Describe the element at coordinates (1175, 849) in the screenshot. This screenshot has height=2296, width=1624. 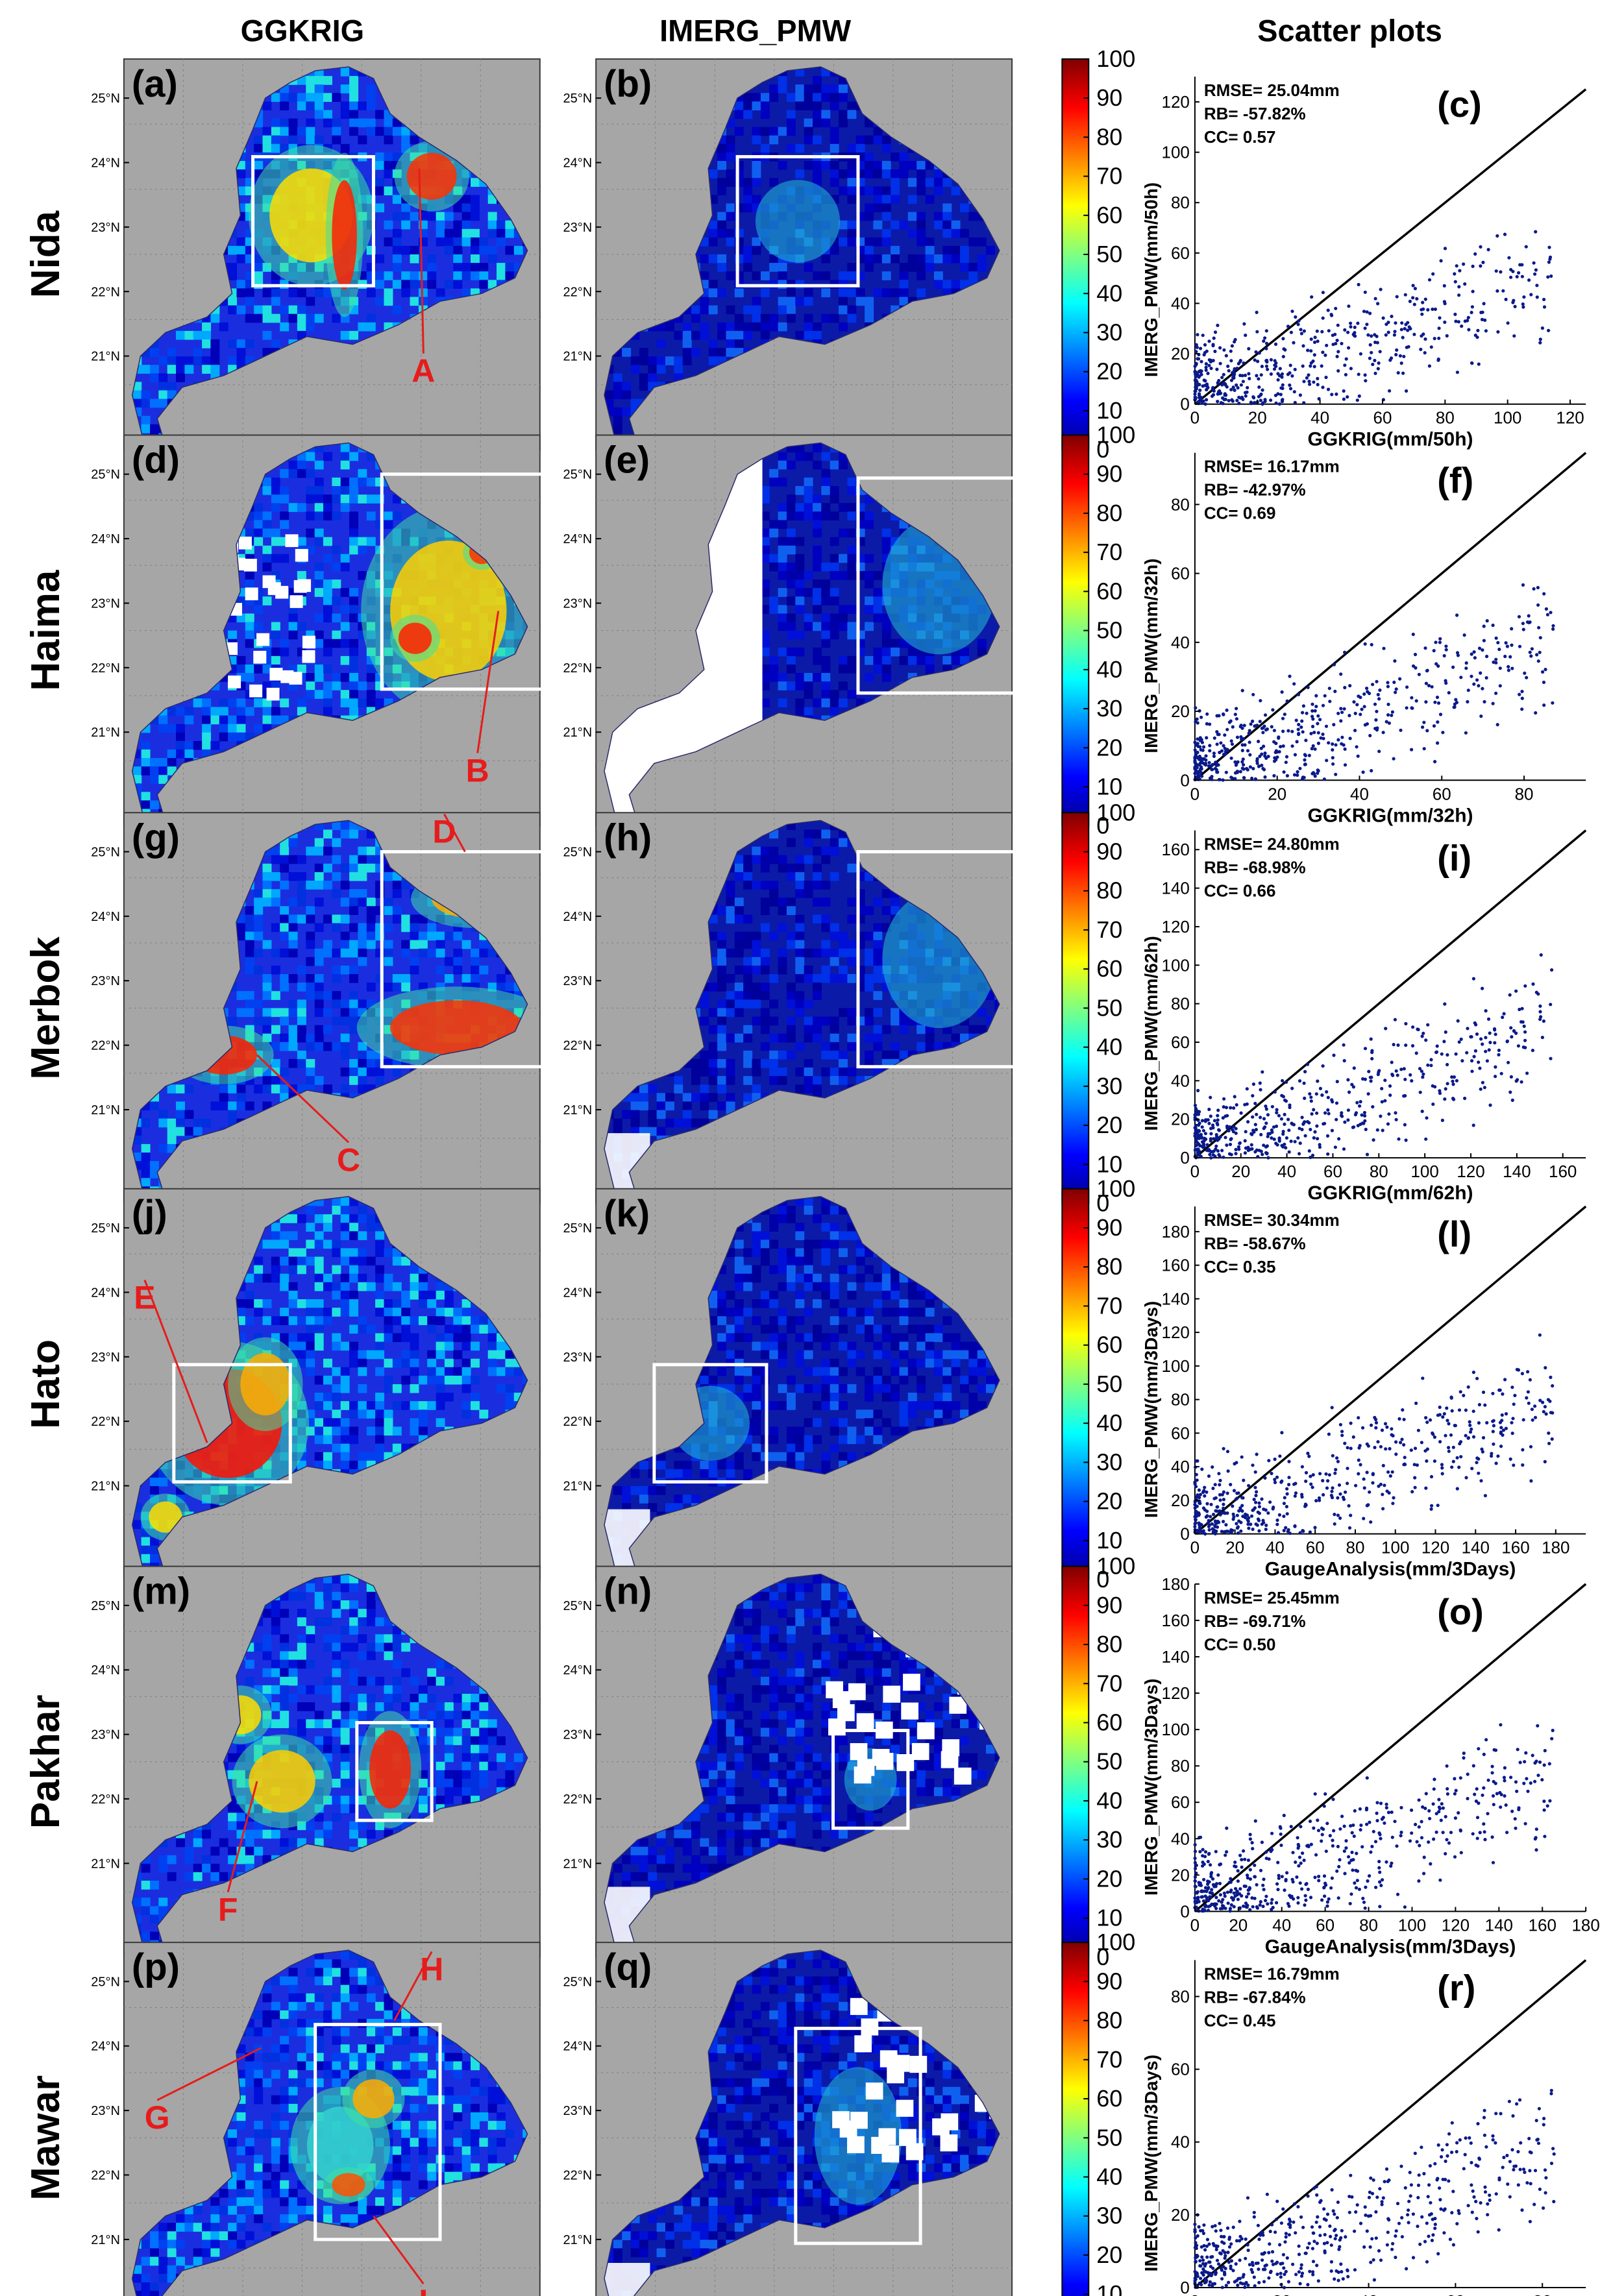
I see `y-tick-label: 160` at that location.